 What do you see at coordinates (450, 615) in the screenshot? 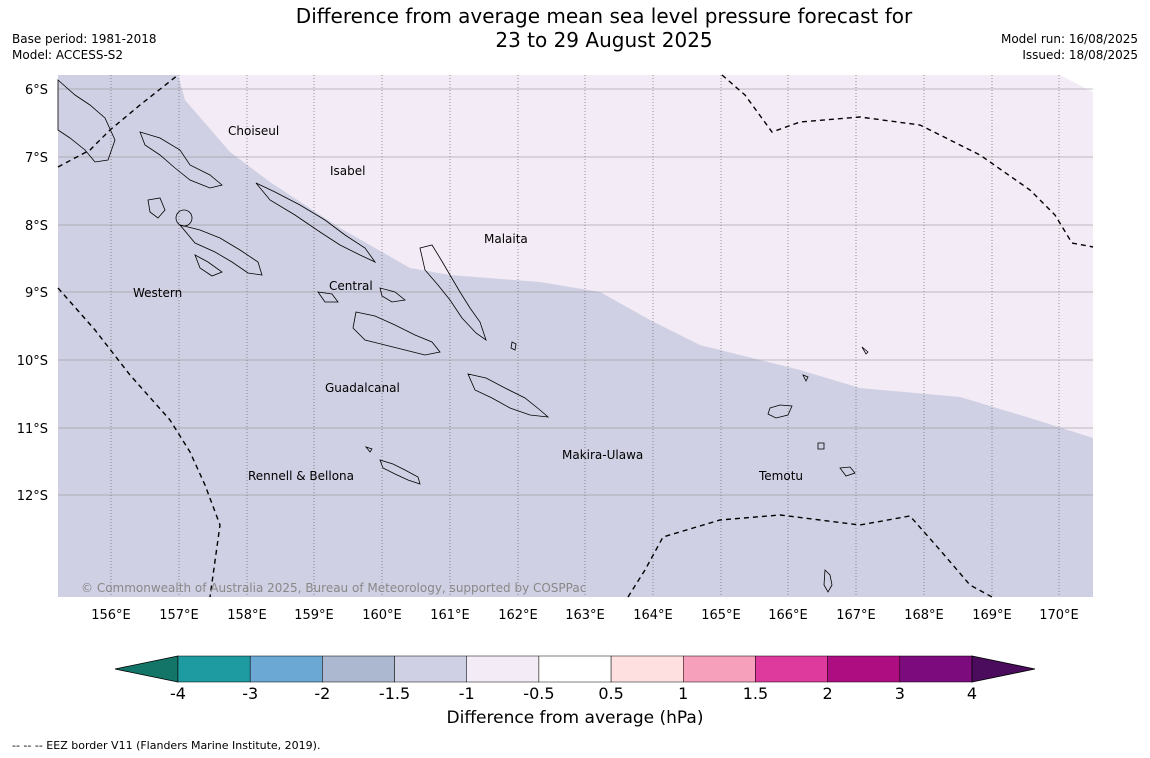
I see `lon-label: 161°E` at bounding box center [450, 615].